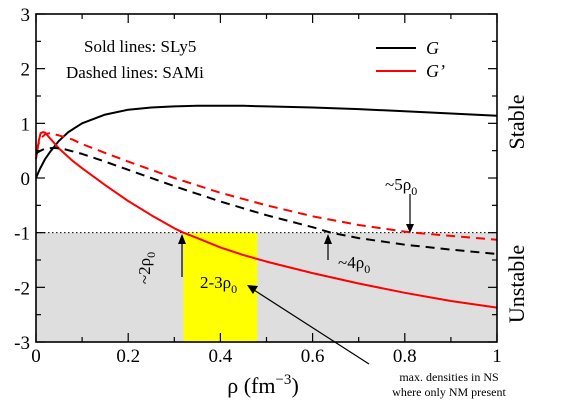 Image resolution: width=575 pixels, height=402 pixels. What do you see at coordinates (263, 385) in the screenshot?
I see `x-axis-label: ρ (fm−3)` at bounding box center [263, 385].